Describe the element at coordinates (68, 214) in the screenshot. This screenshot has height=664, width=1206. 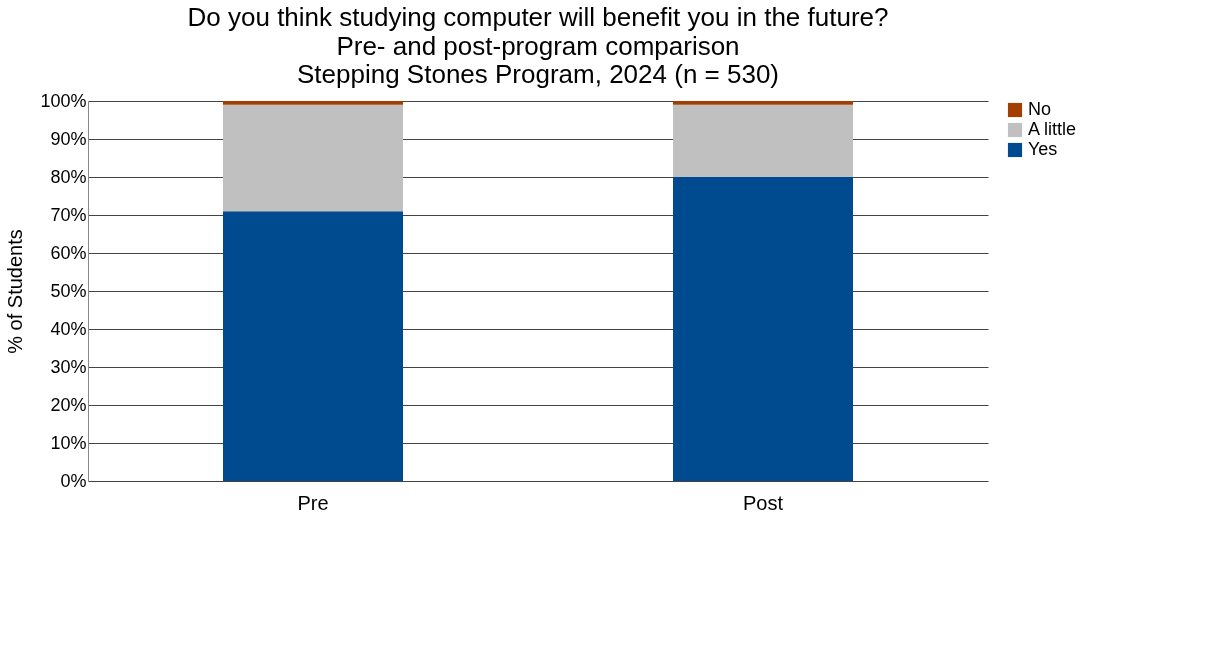
I see `y-tick-label: 70%` at that location.